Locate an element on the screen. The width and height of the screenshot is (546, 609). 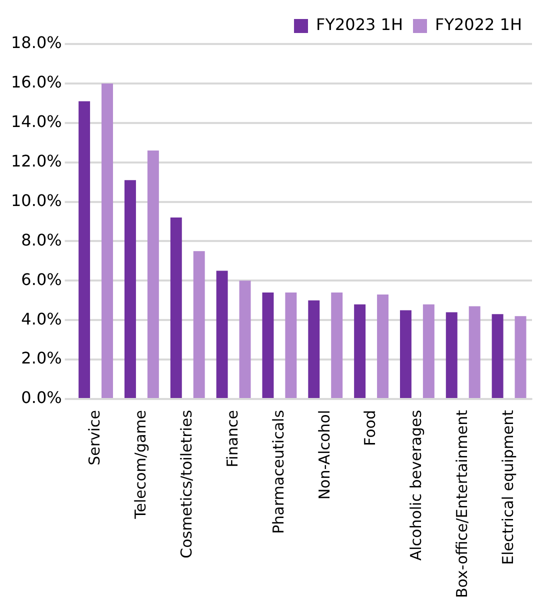
y-tick-label: 8.0% is located at coordinates (41, 240).